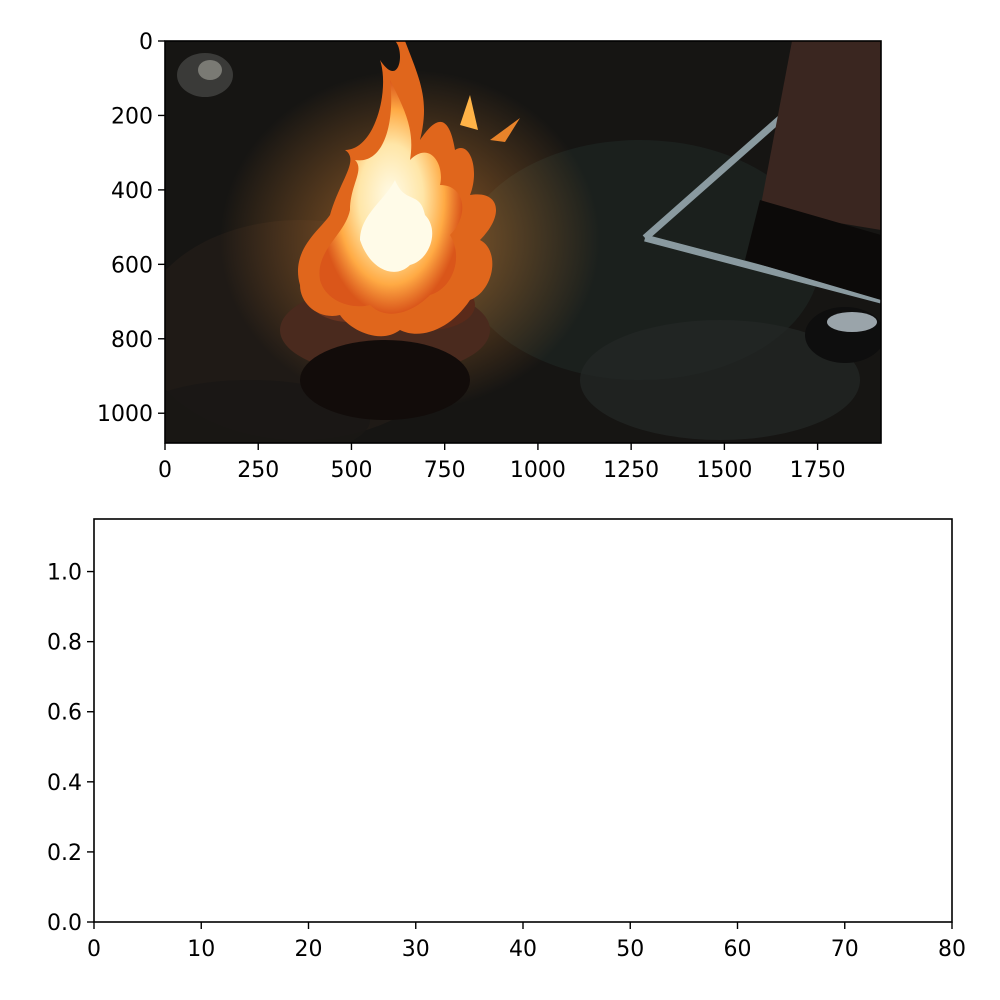 Image resolution: width=1000 pixels, height=1000 pixels. Describe the element at coordinates (538, 470) in the screenshot. I see `image-x-tick-label: 1000` at that location.